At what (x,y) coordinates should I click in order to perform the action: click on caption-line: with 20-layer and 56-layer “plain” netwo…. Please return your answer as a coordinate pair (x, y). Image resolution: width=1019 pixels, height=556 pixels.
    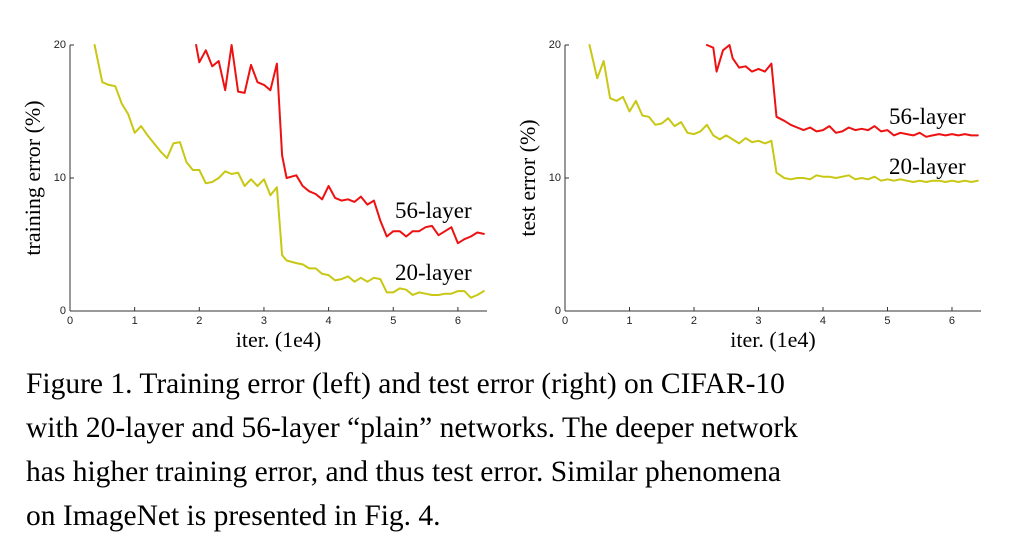
    Looking at the image, I should click on (412, 428).